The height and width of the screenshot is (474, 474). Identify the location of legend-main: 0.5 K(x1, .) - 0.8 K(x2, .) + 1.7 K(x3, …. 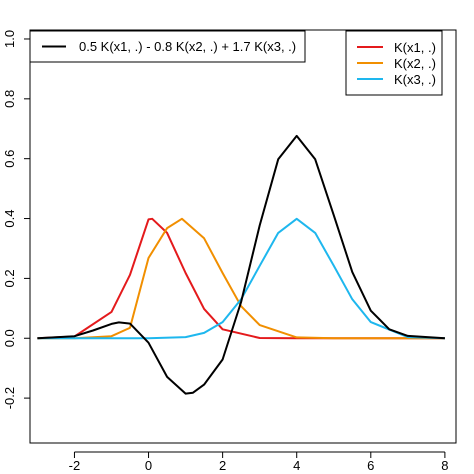
(167, 46).